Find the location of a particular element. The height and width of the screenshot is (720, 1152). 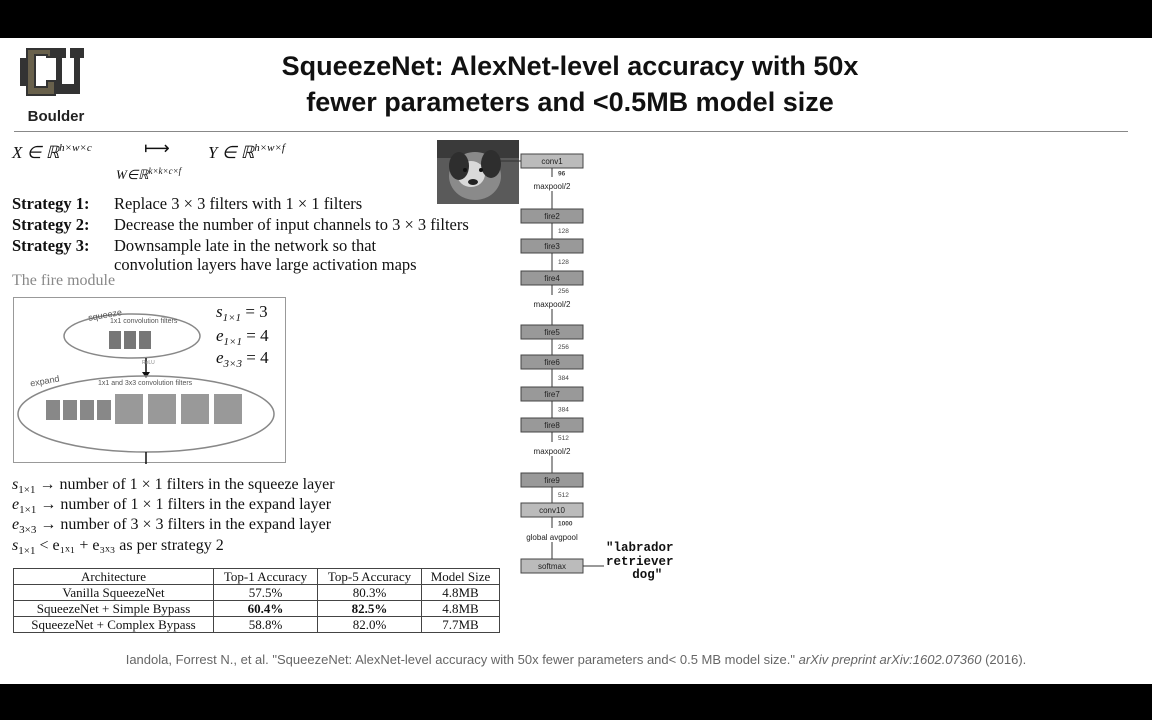

cell-top1: 58.8% is located at coordinates (265, 624).